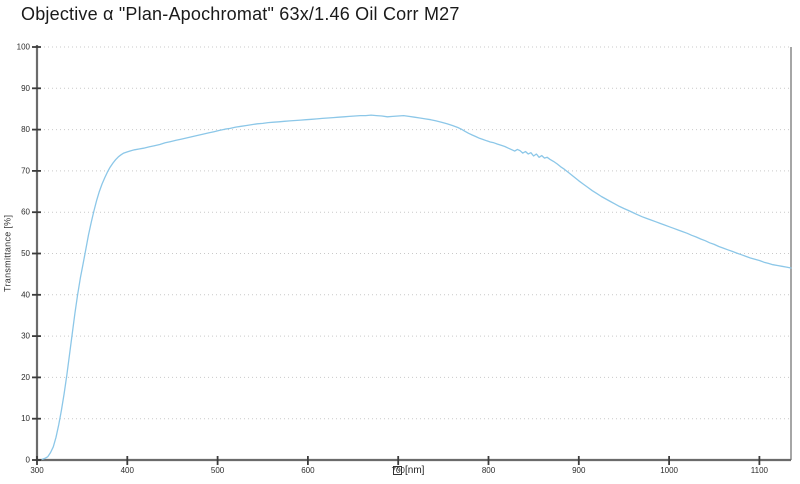 This screenshot has height=484, width=800. I want to click on y-tick-label: 0, so click(28, 460).